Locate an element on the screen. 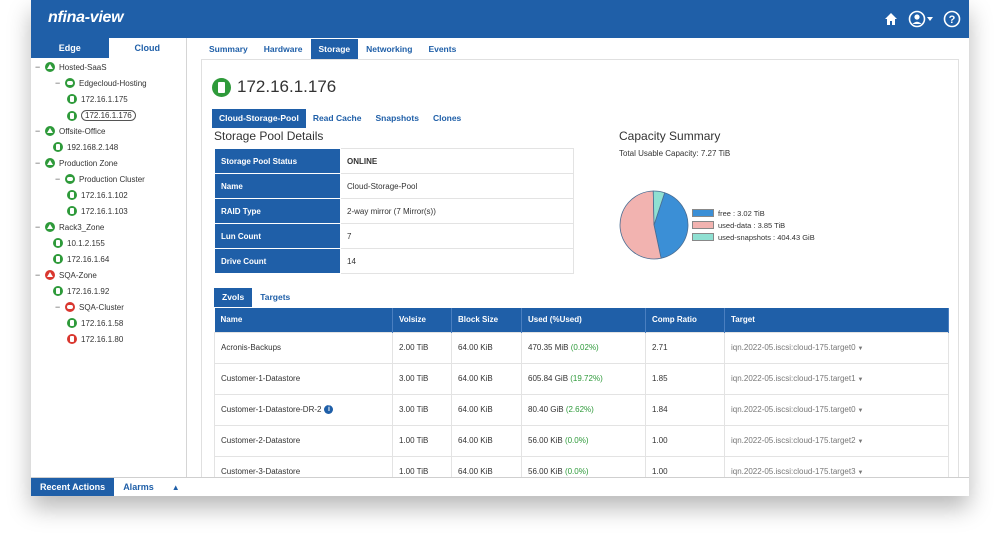 The image size is (1000, 541). tab-read-cache: Read Cache is located at coordinates (337, 118).